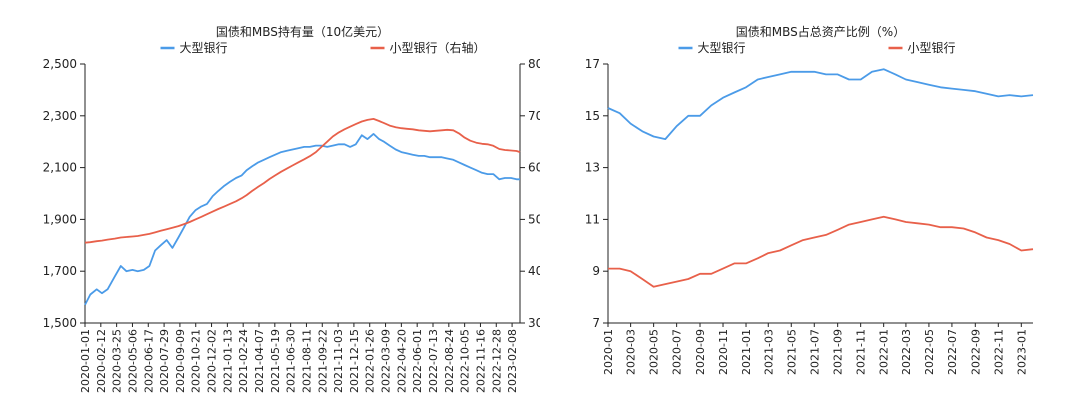 The image size is (1080, 412). I want to click on y-tick-label: 13, so click(592, 168).